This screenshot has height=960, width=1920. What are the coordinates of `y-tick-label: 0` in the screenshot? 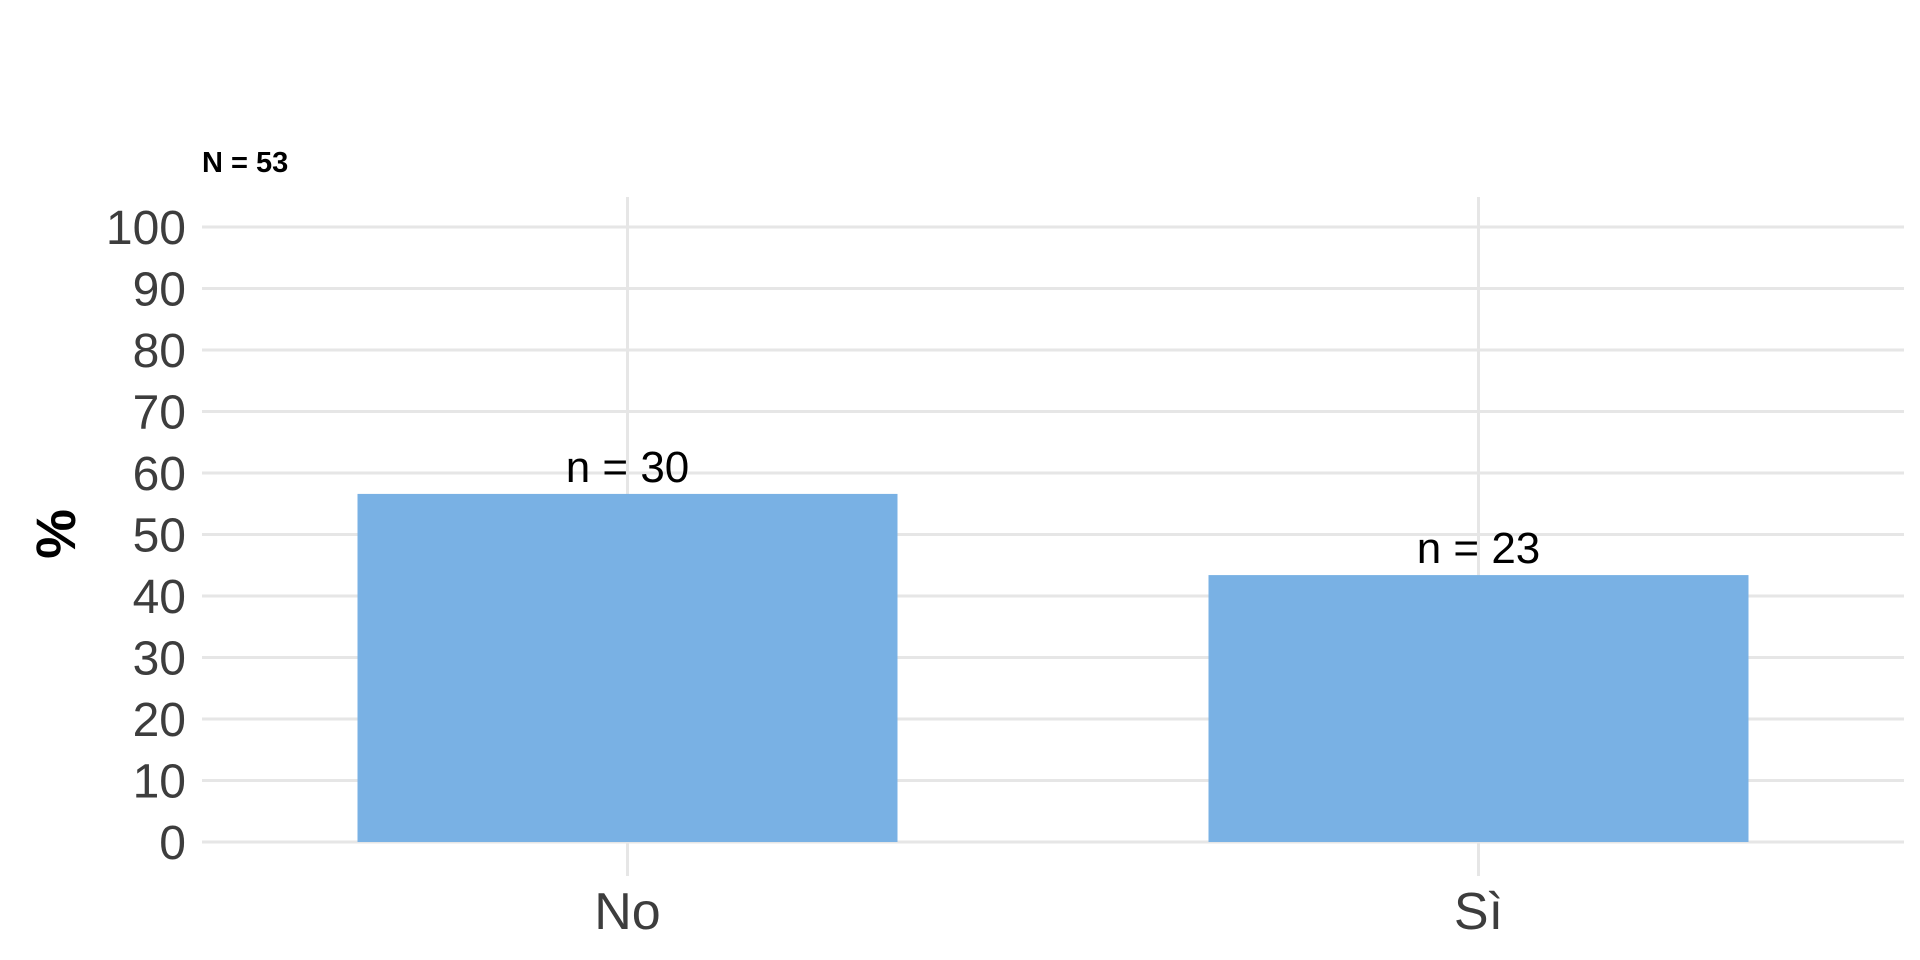 It's located at (172, 843).